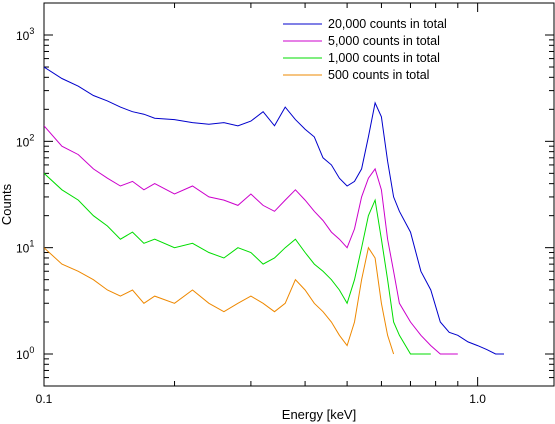 This screenshot has width=555, height=424. I want to click on x-axis-title: Energy [keV], so click(319, 414).